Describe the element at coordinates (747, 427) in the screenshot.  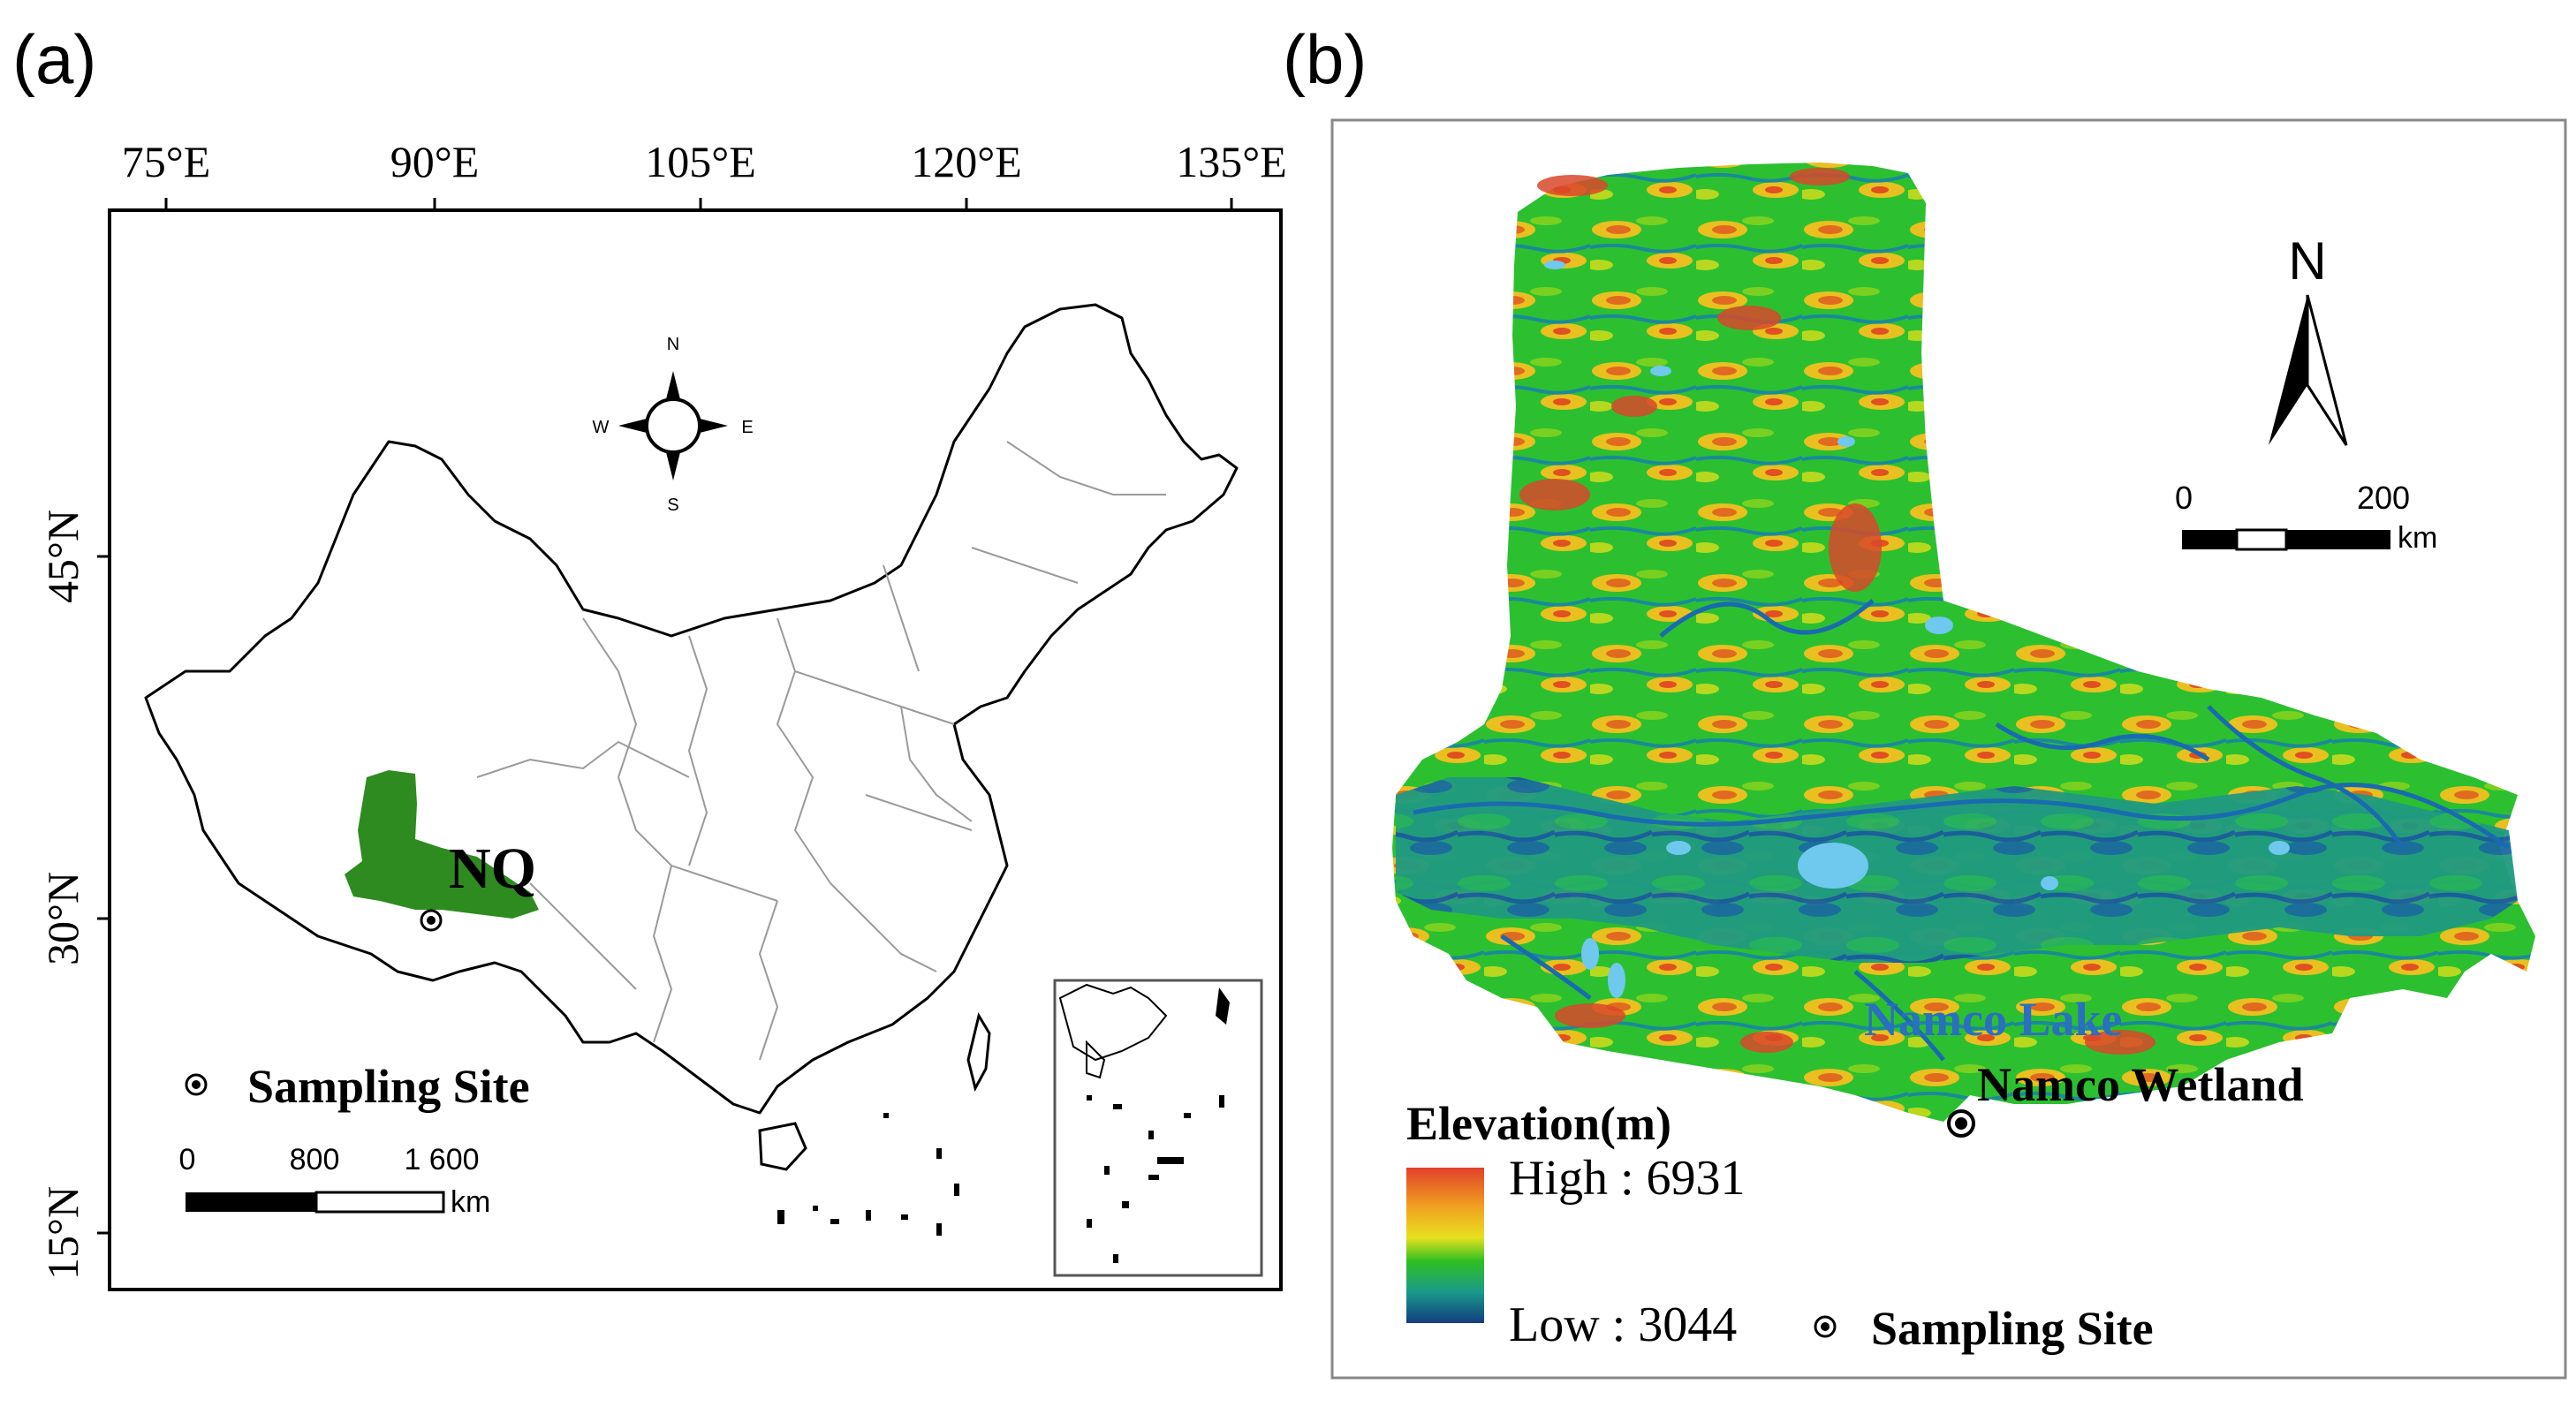
I see `compass-e: E` at that location.